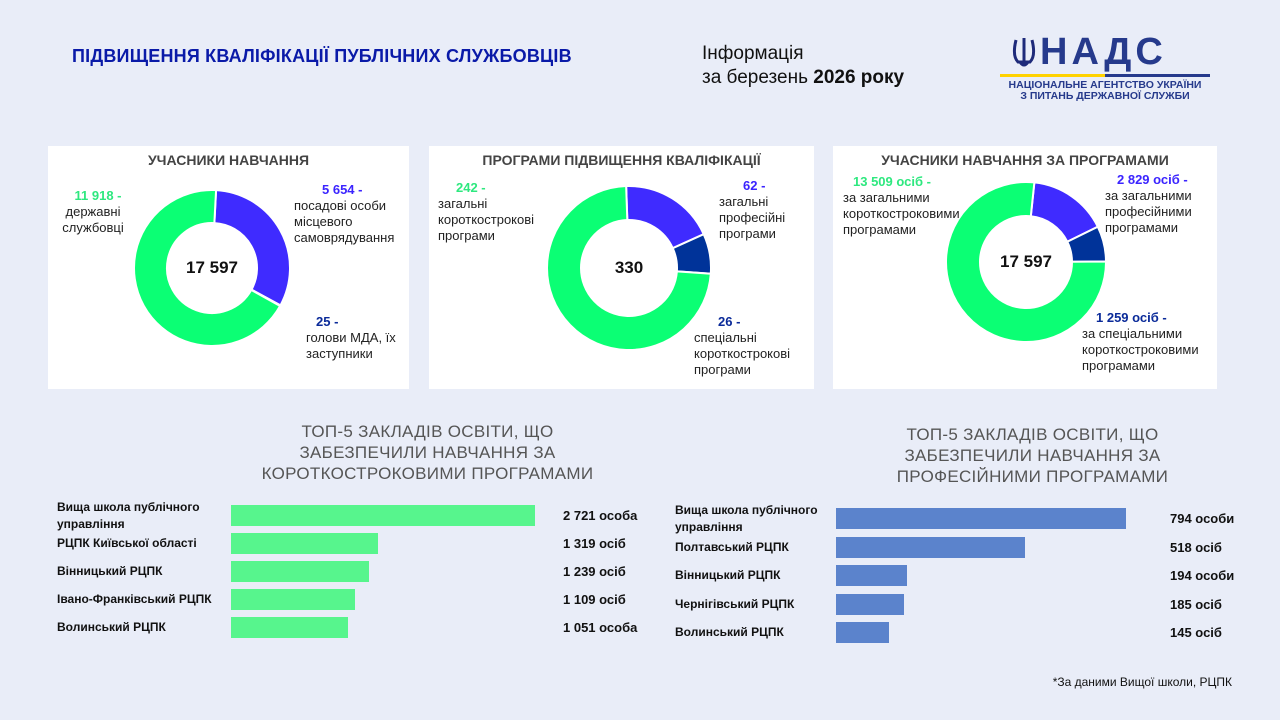 The image size is (1280, 720). What do you see at coordinates (1105, 84) in the screenshot?
I see `svg-text: НАЦІОНАЛЬНЕ АГЕНТСТВО УКРАЇНИ` at bounding box center [1105, 84].